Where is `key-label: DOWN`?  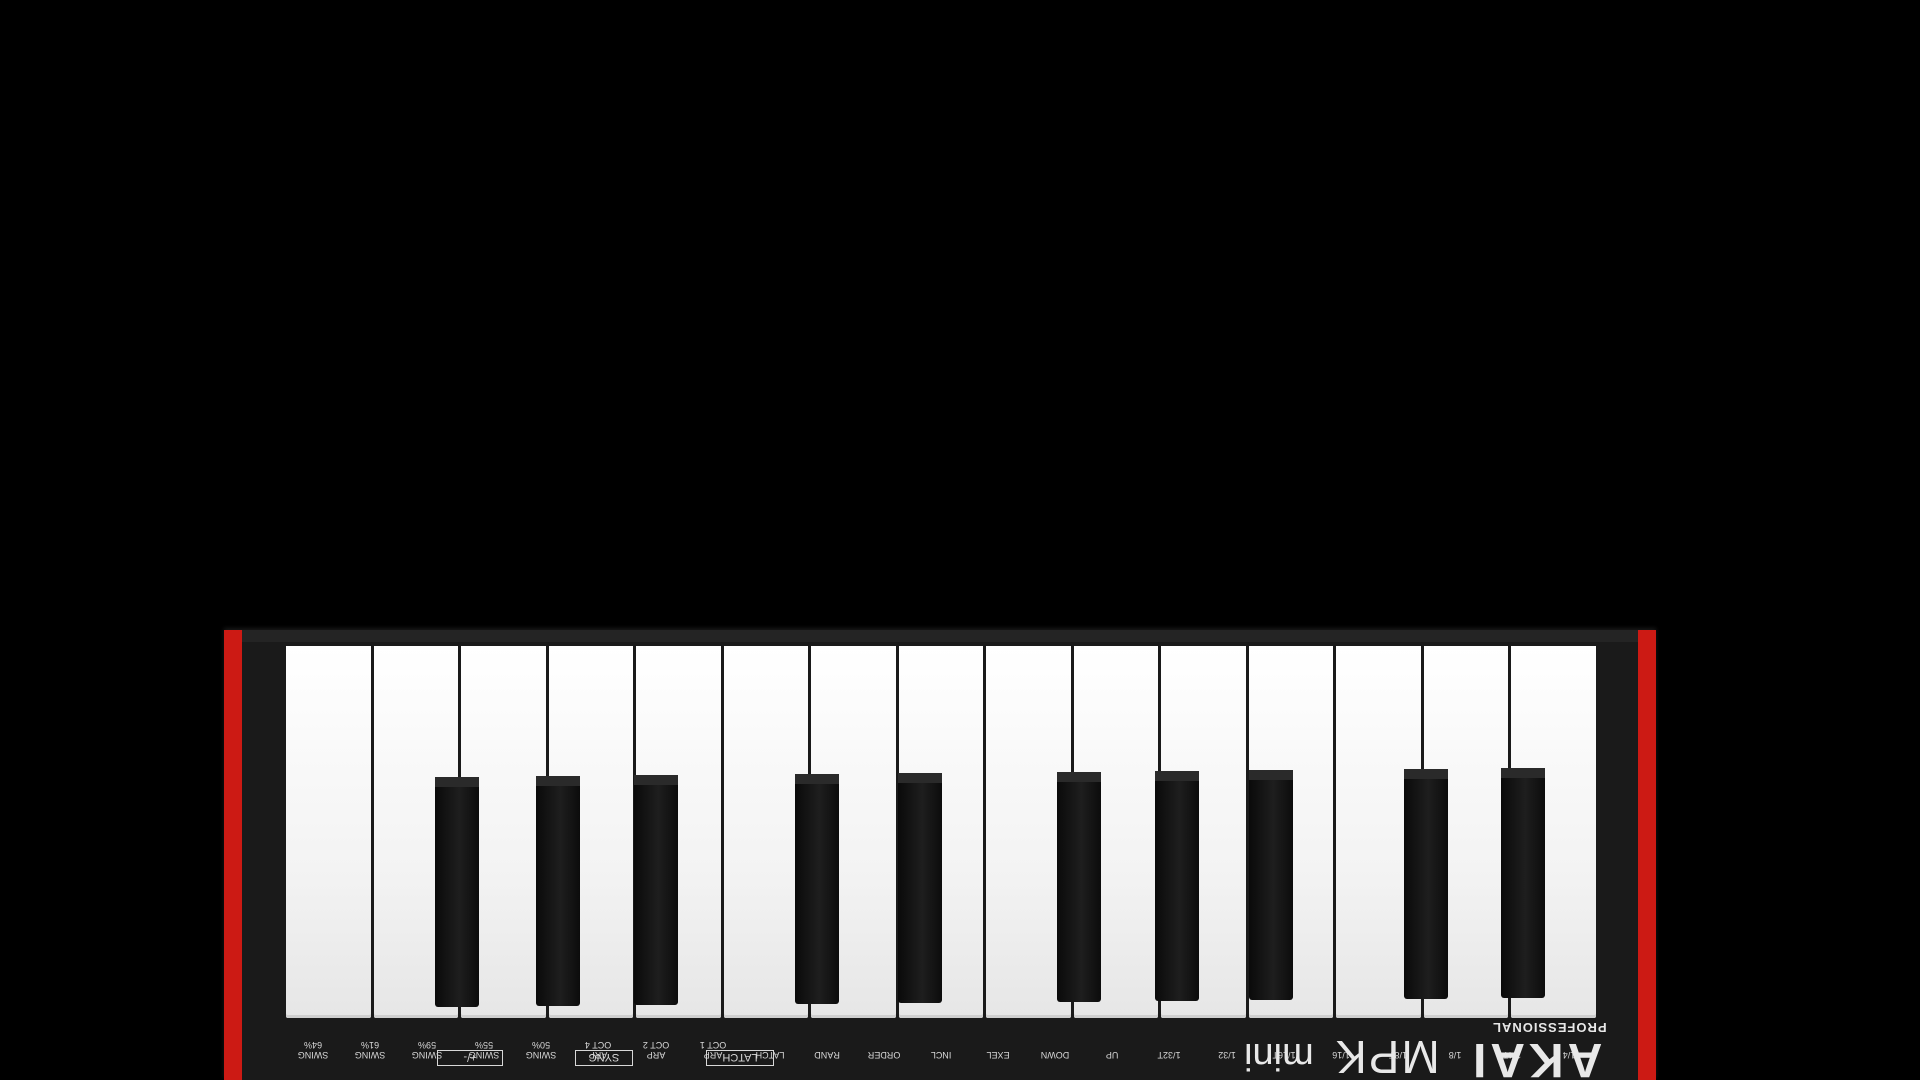 key-label: DOWN is located at coordinates (1055, 1055).